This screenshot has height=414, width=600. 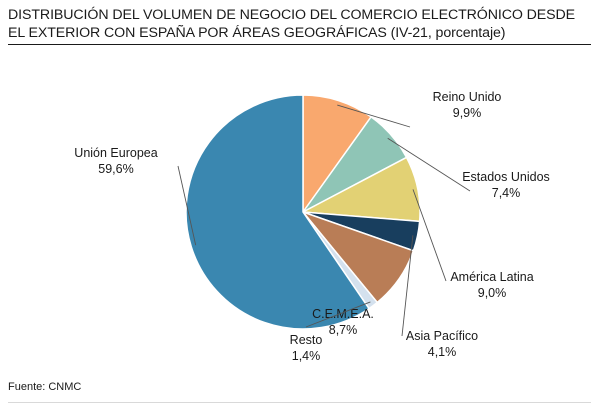 What do you see at coordinates (467, 97) in the screenshot?
I see `slice-label-reino-unido: Reino Unido` at bounding box center [467, 97].